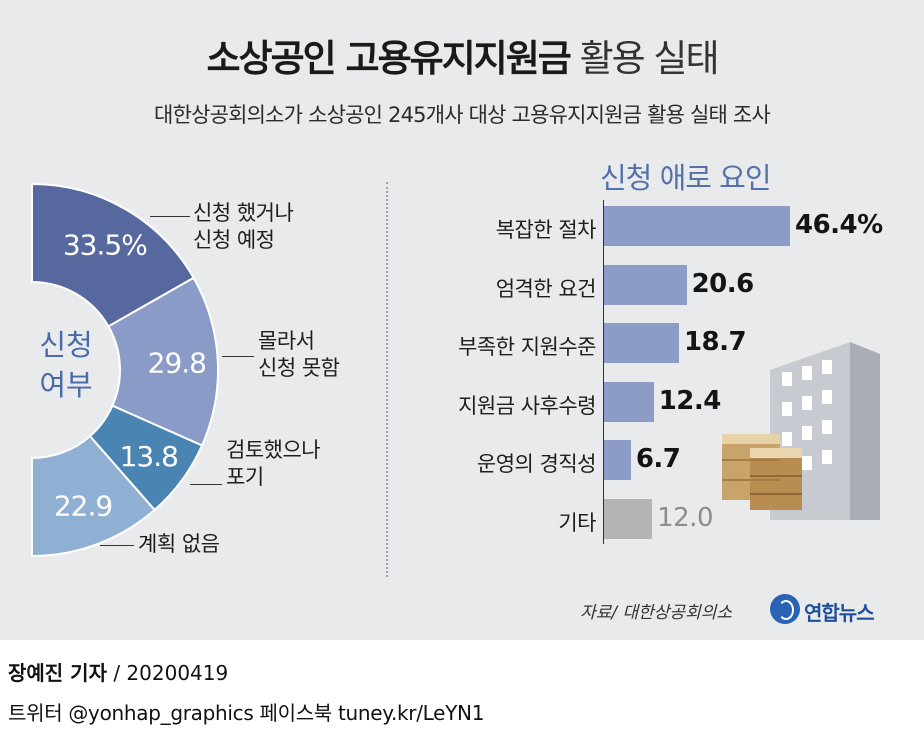 The image size is (924, 730). What do you see at coordinates (149, 456) in the screenshot?
I see `donut-value-label: 13.8` at bounding box center [149, 456].